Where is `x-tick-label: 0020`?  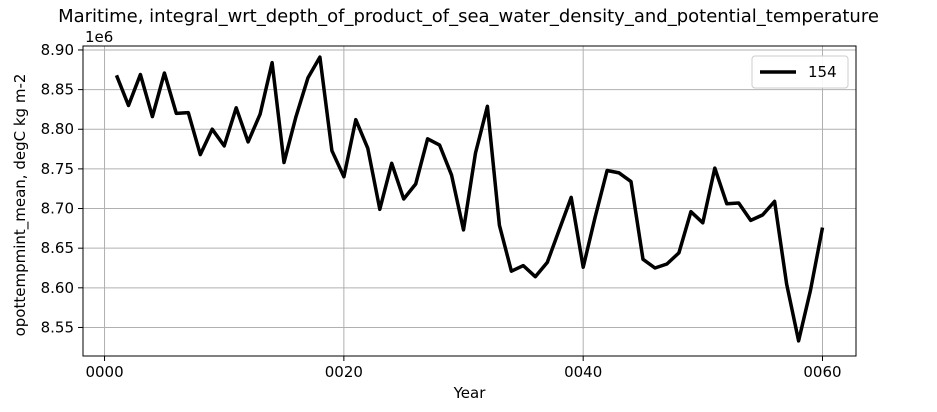 x-tick-label: 0020 is located at coordinates (344, 372).